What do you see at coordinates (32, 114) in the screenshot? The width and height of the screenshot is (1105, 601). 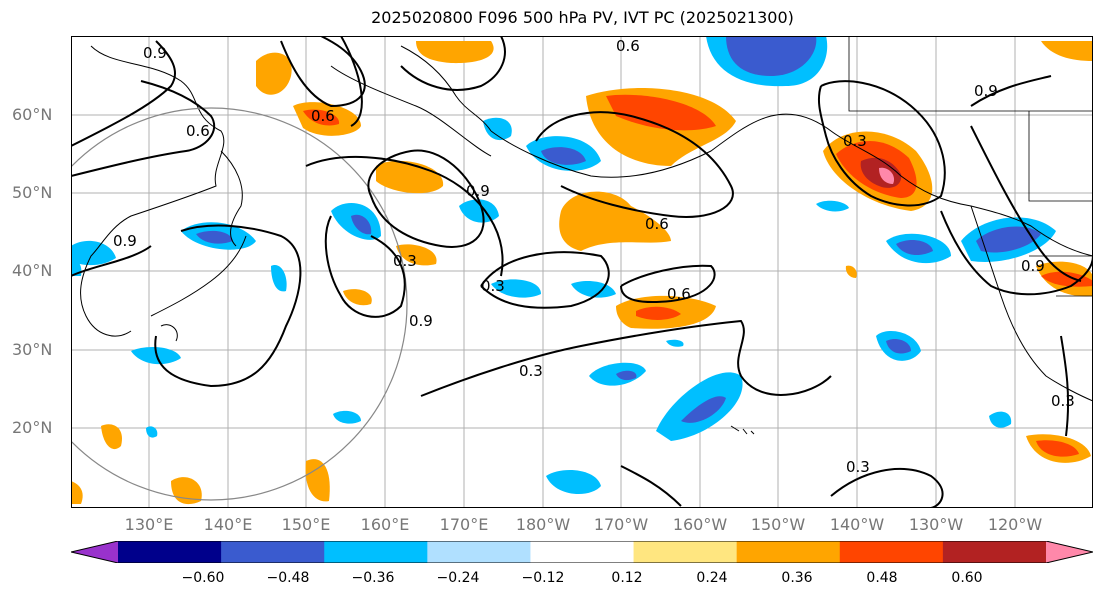 I see `lat-label: 60°N` at bounding box center [32, 114].